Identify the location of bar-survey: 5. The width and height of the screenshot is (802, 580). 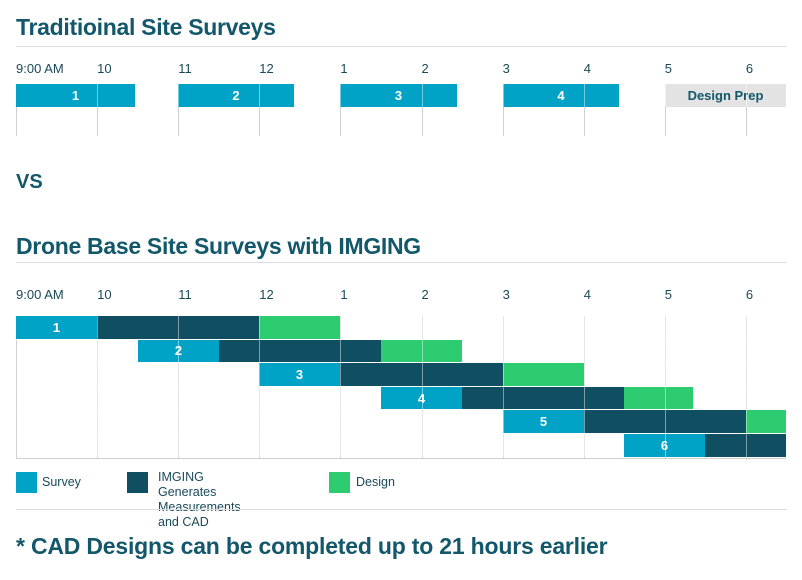
(543, 421).